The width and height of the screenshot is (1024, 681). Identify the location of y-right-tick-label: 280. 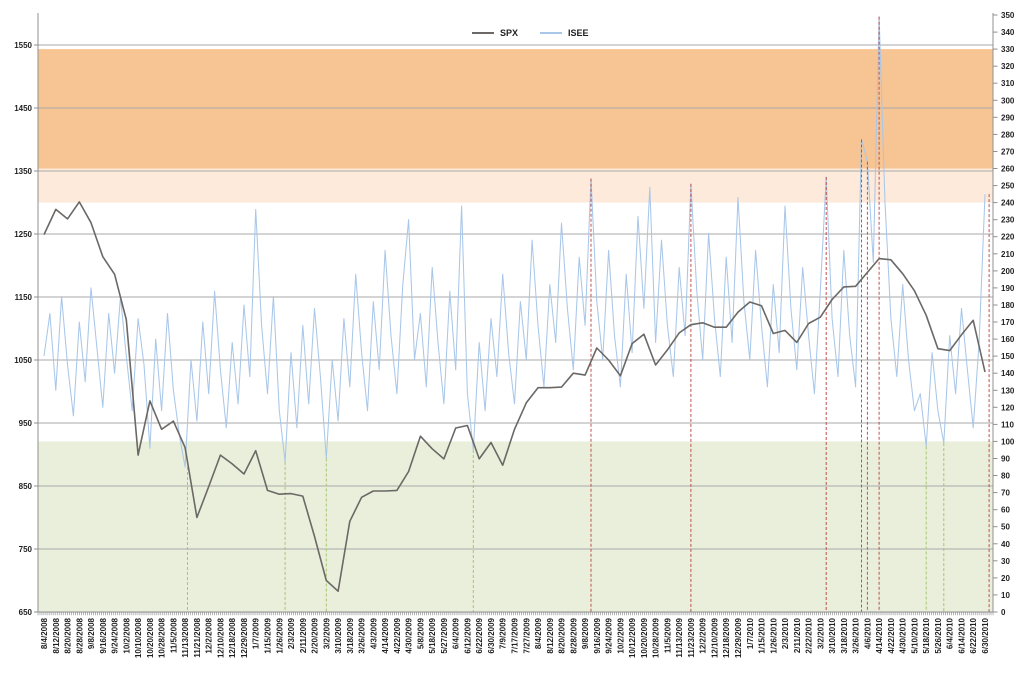
(1008, 134).